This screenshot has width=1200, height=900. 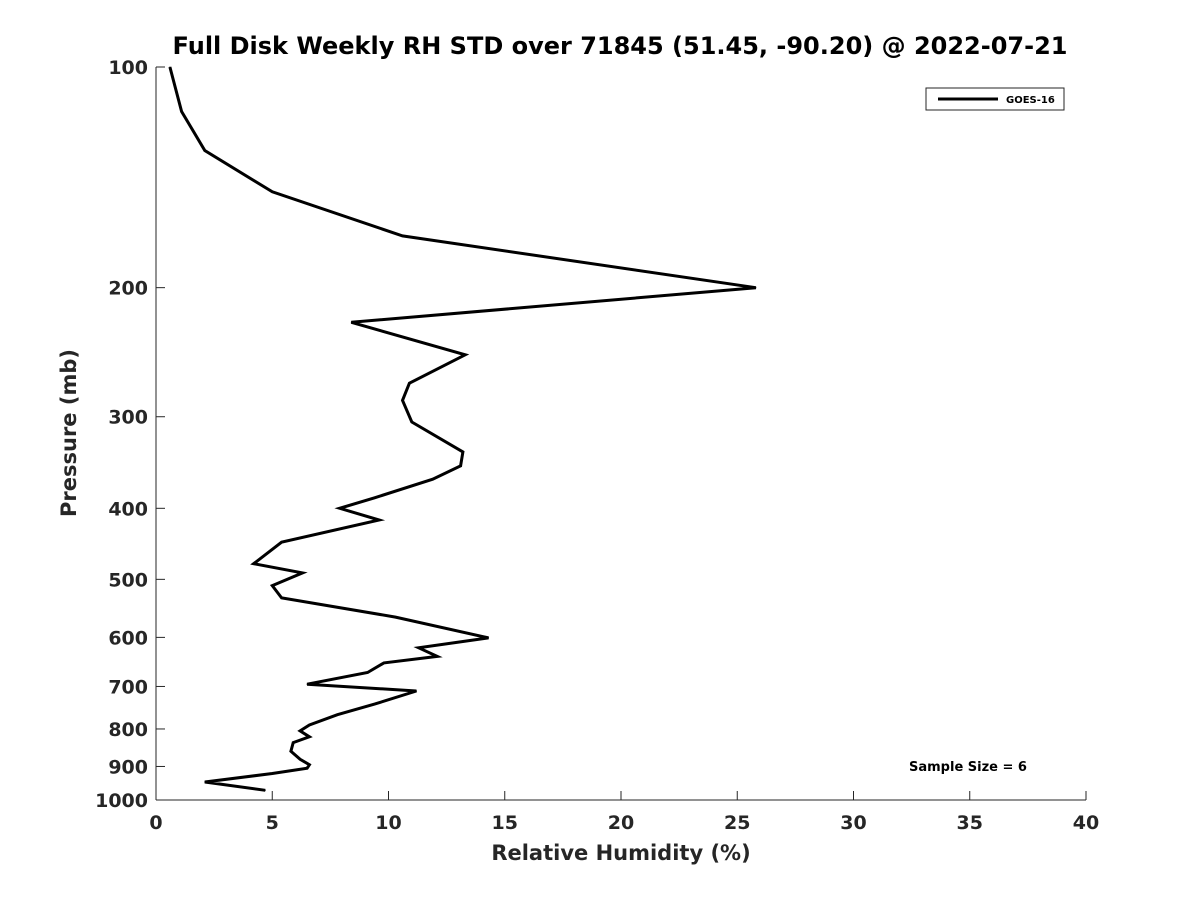 What do you see at coordinates (995, 99) in the screenshot?
I see `legend: GOES-16` at bounding box center [995, 99].